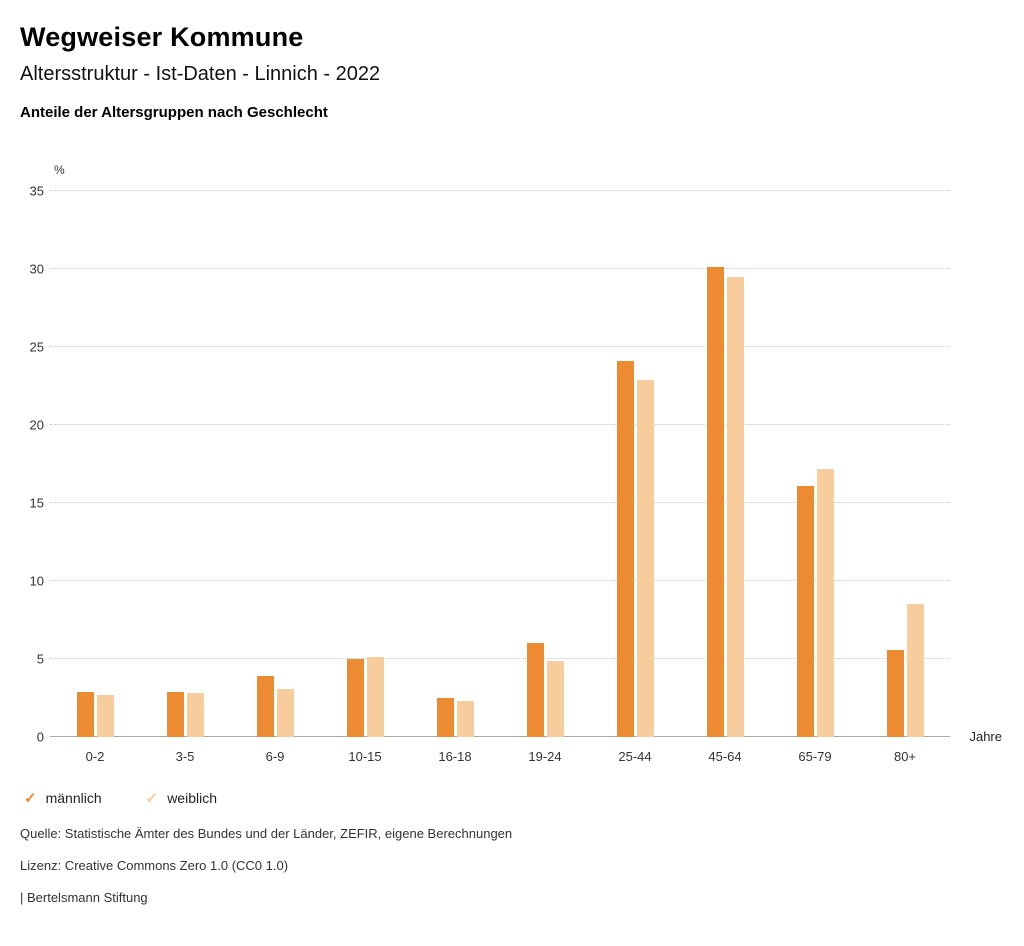  Describe the element at coordinates (73, 798) in the screenshot. I see `legend-label: männlich` at that location.